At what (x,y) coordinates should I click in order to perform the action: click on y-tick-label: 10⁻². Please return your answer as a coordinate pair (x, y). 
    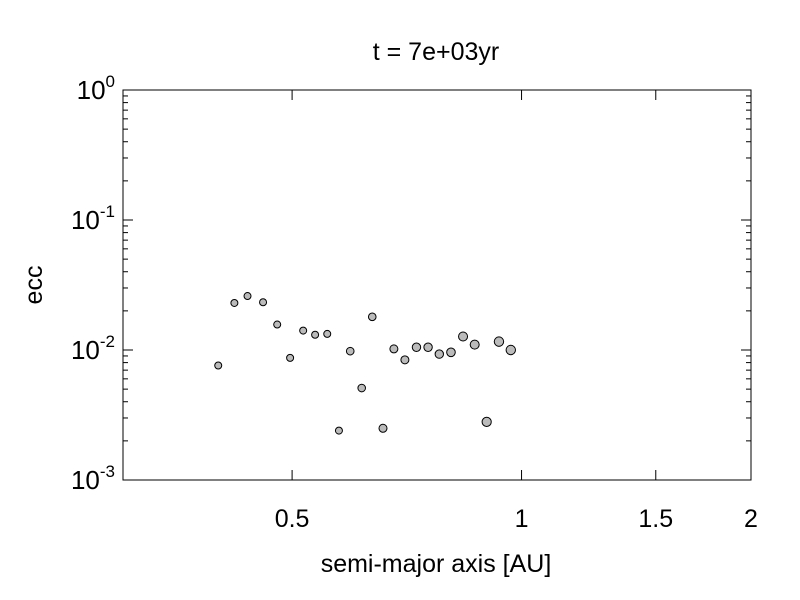
    Looking at the image, I should click on (93, 348).